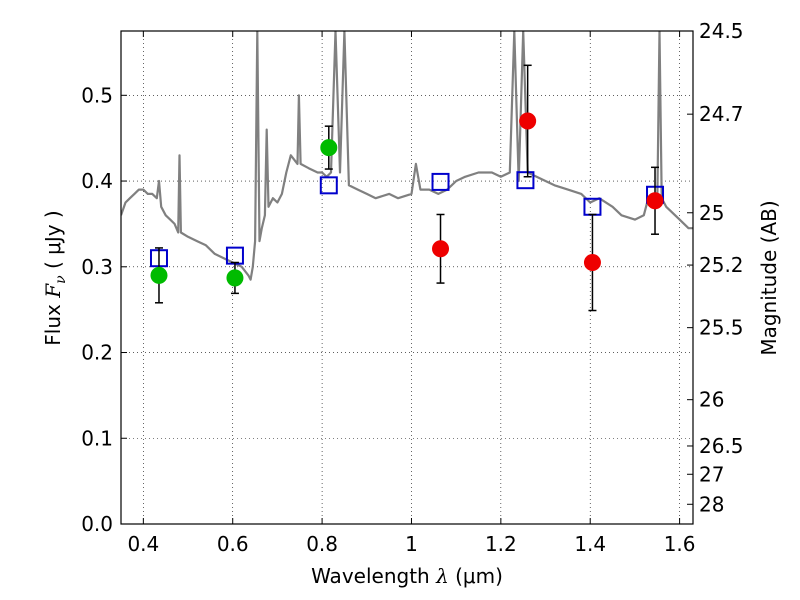 Image resolution: width=800 pixels, height=600 pixels. What do you see at coordinates (590, 544) in the screenshot?
I see `x-tick-label: 1.4` at bounding box center [590, 544].